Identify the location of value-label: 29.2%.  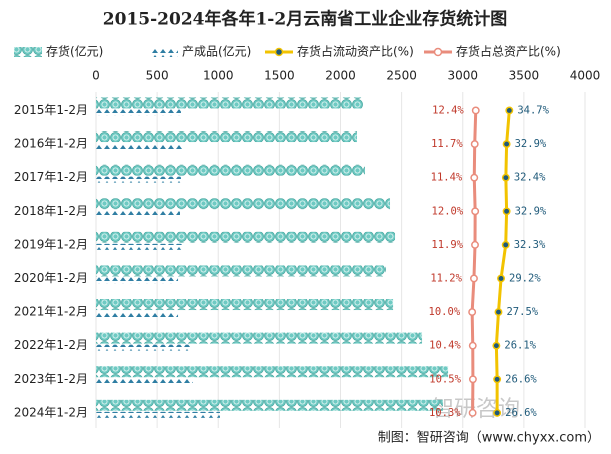
(525, 278).